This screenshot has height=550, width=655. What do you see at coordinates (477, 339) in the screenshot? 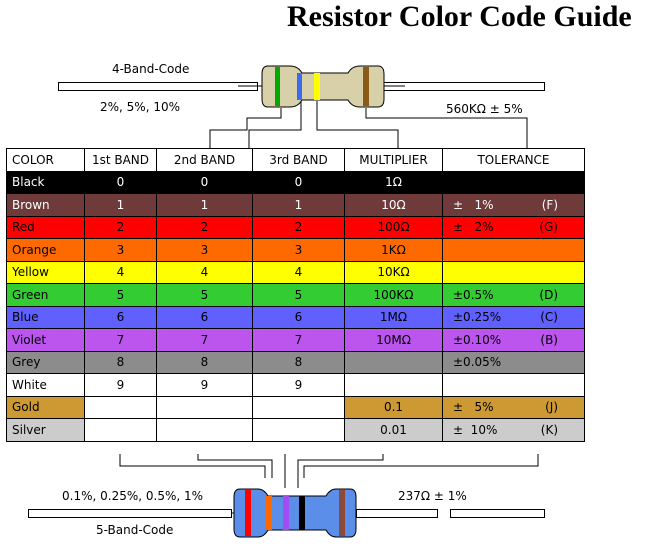
I see `tolerance-value: ±0.10%` at bounding box center [477, 339].